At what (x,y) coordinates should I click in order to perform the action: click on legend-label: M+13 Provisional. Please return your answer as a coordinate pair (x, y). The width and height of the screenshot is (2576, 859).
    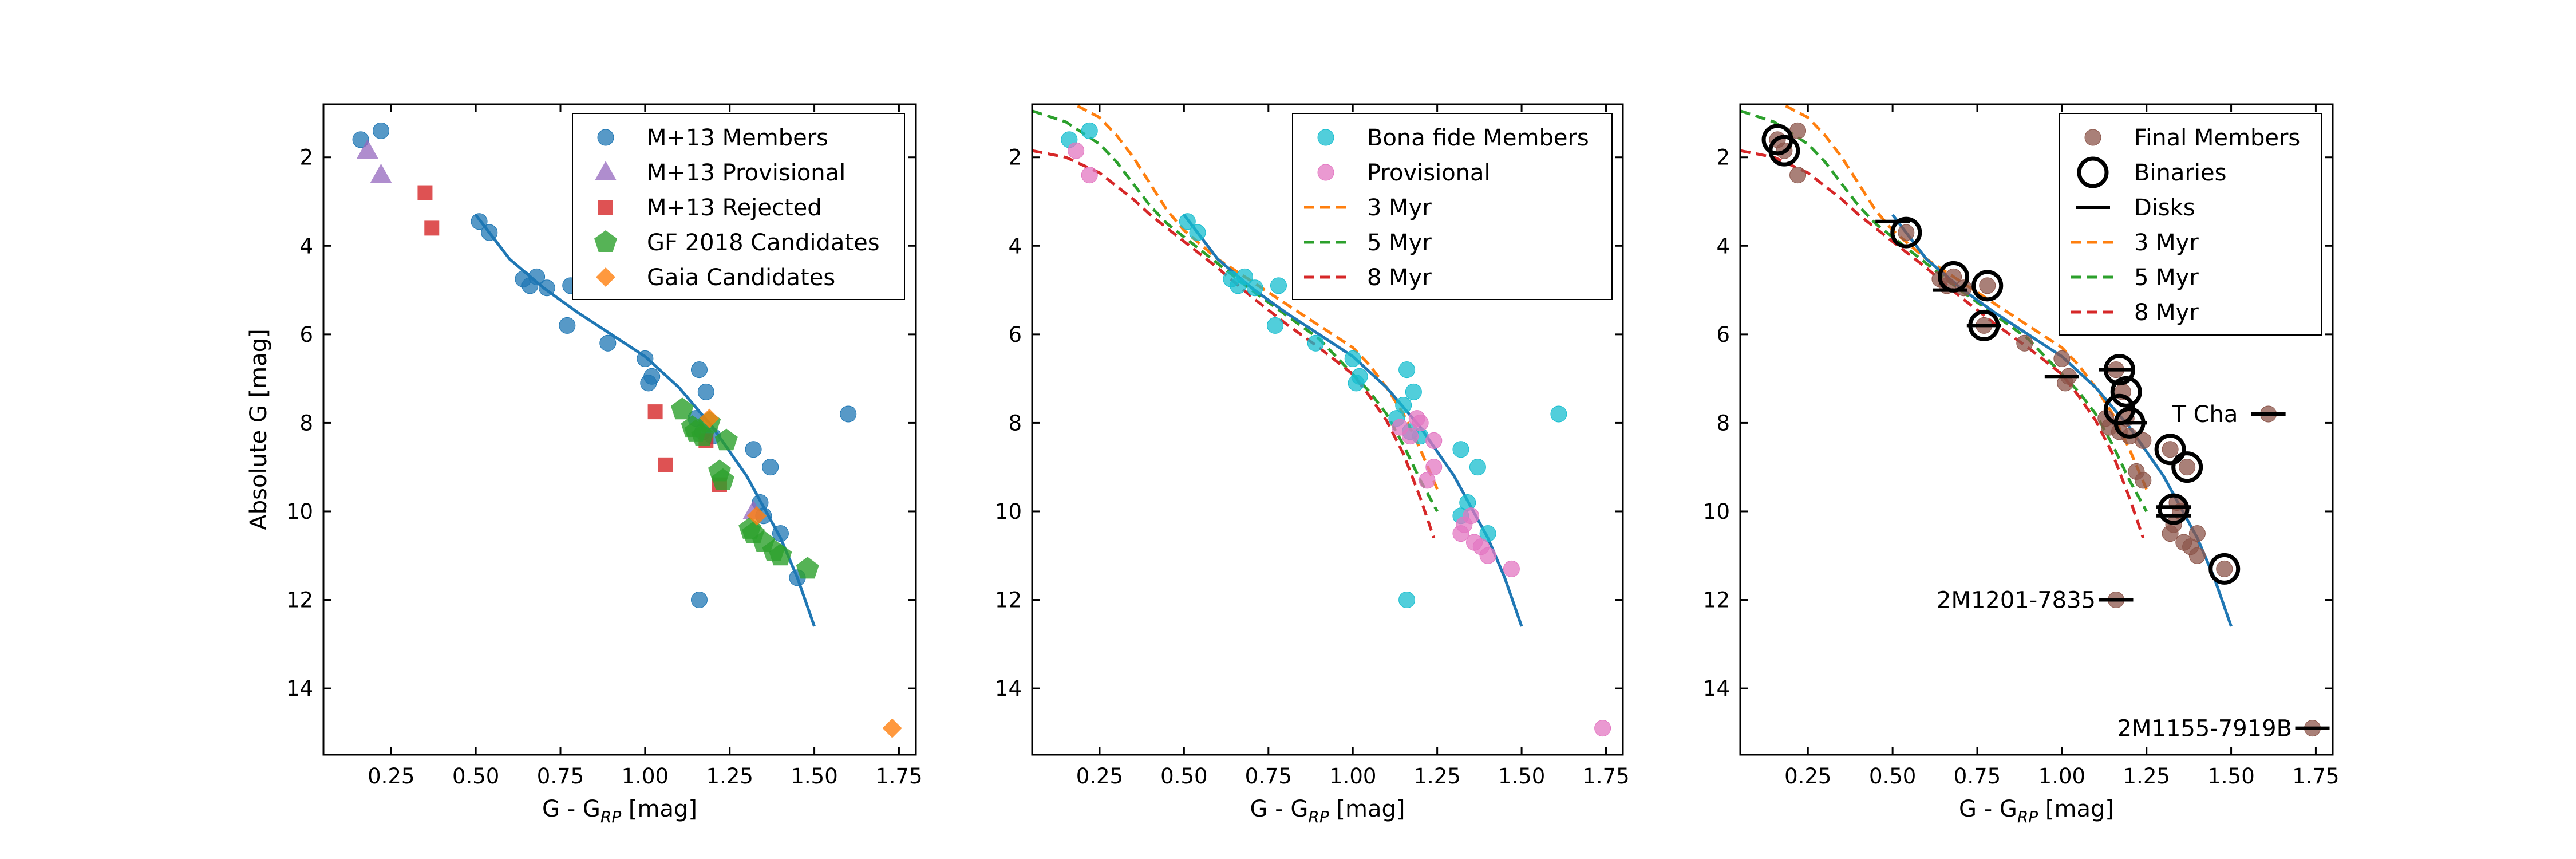
    Looking at the image, I should click on (746, 173).